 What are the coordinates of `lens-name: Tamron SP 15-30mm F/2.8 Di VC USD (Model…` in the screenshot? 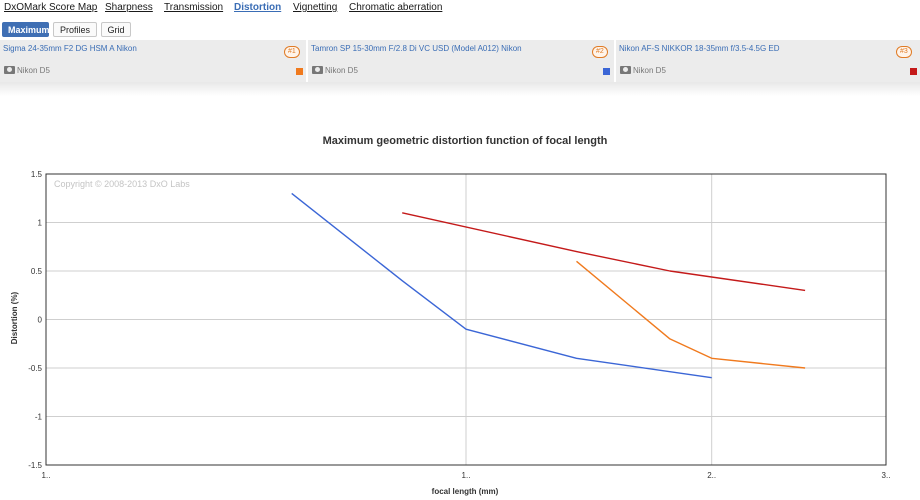 It's located at (416, 48).